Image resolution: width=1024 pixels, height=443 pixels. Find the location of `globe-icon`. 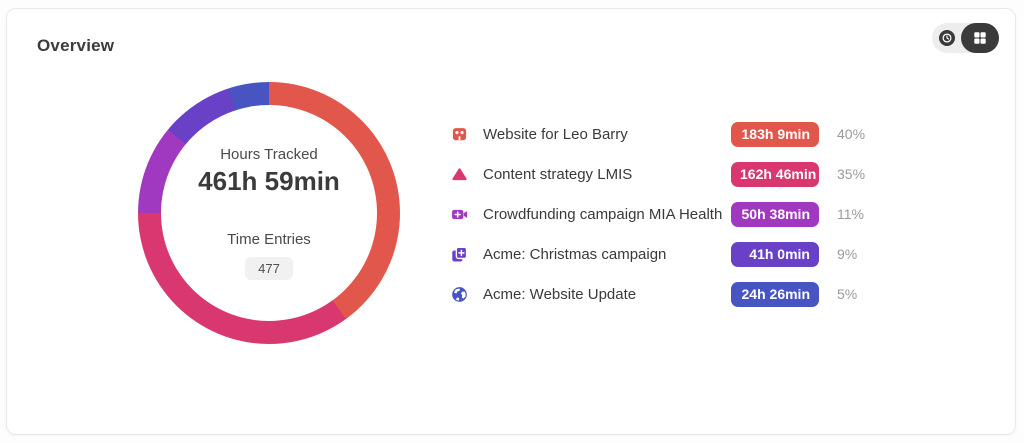

globe-icon is located at coordinates (459, 294).